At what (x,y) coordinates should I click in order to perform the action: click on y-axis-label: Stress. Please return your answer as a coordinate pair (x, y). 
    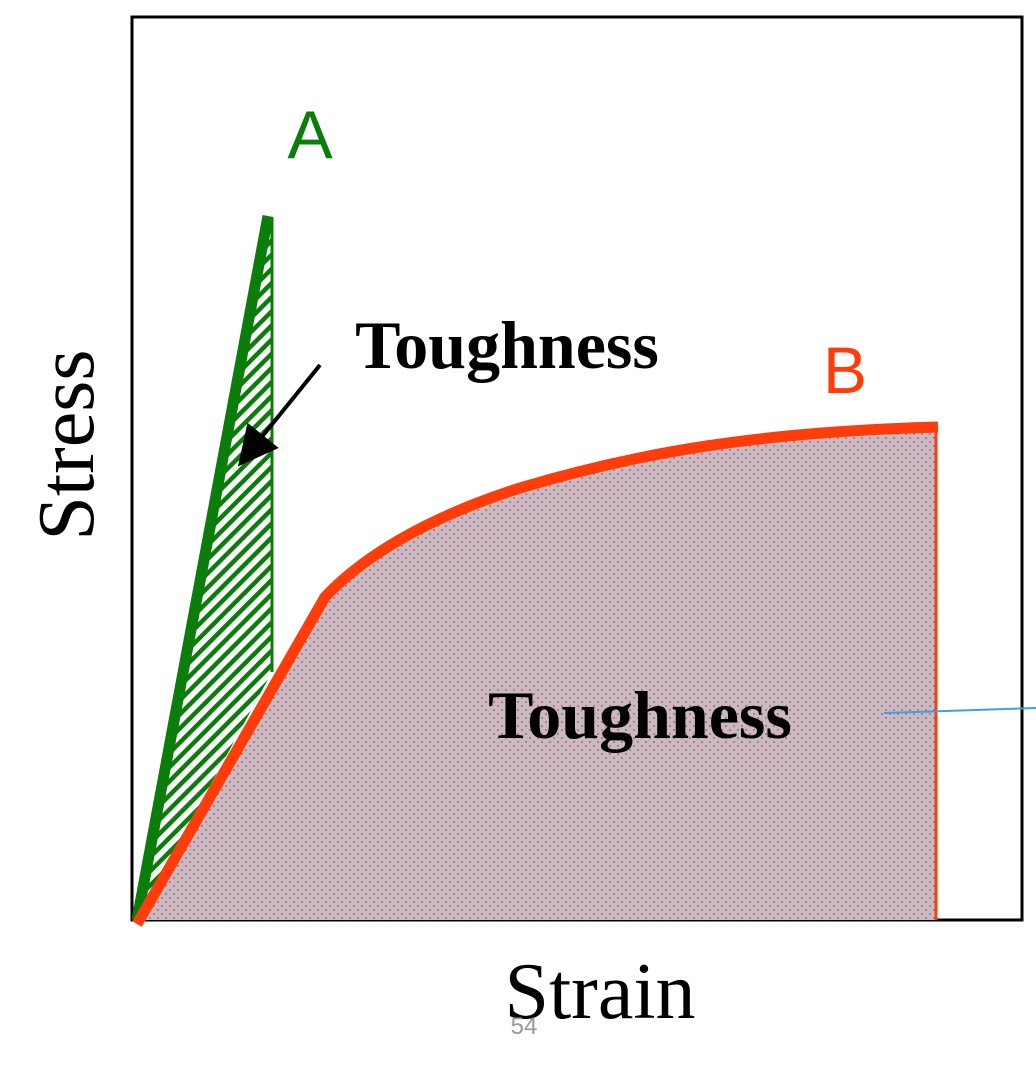
    Looking at the image, I should click on (67, 444).